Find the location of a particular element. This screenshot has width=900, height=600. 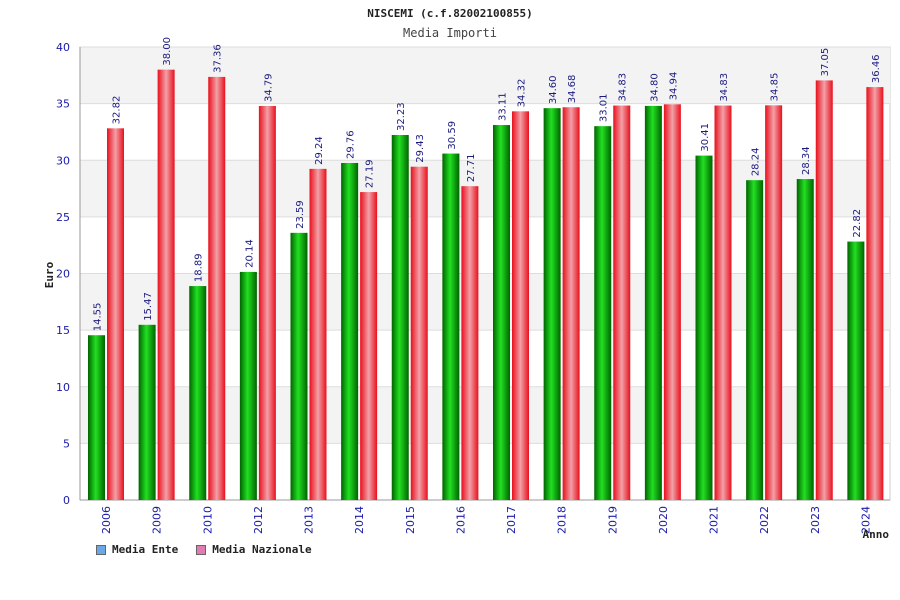

x-tick-label: 2017 is located at coordinates (511, 520).